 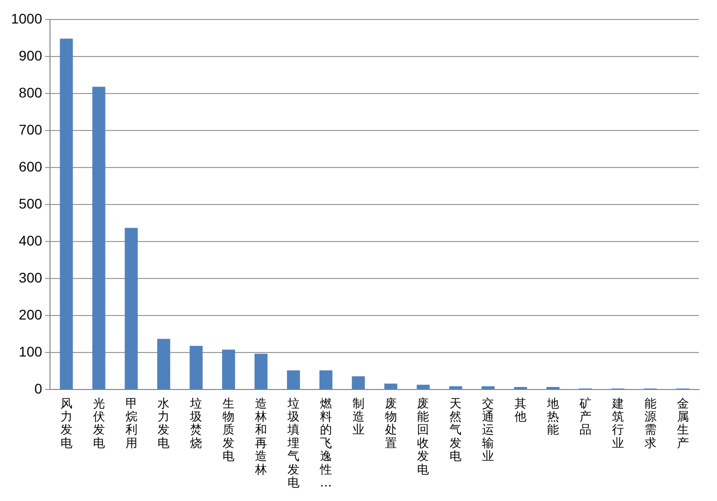 I want to click on x-tick-label: 造林和再造林, so click(x=261, y=436).